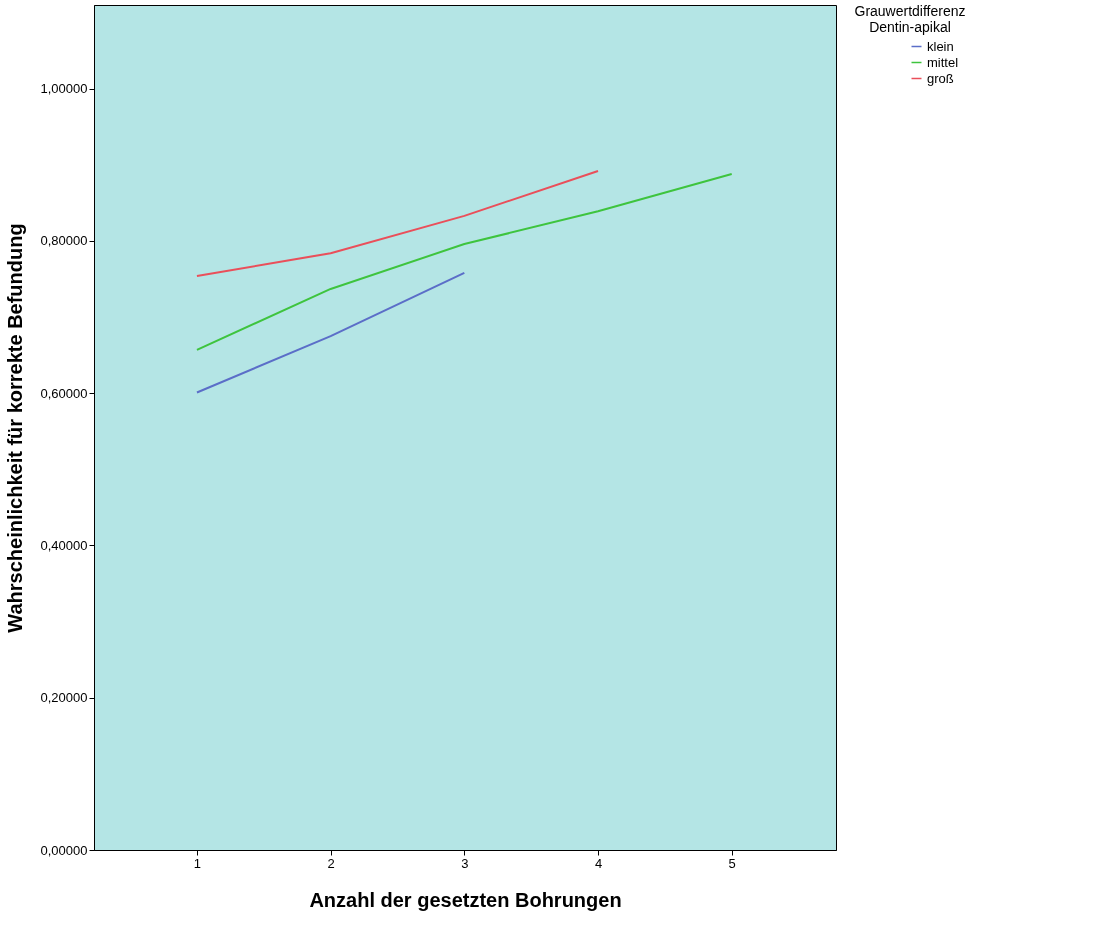 Image resolution: width=1112 pixels, height=944 pixels. Describe the element at coordinates (598, 863) in the screenshot. I see `x-tick-label: 4` at that location.